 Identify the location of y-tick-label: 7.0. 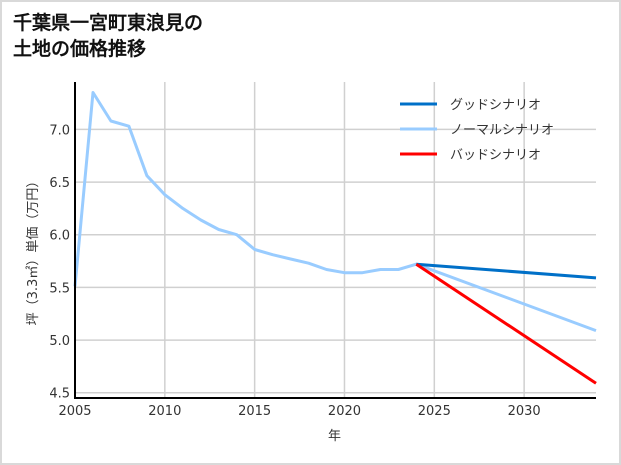
(59, 130).